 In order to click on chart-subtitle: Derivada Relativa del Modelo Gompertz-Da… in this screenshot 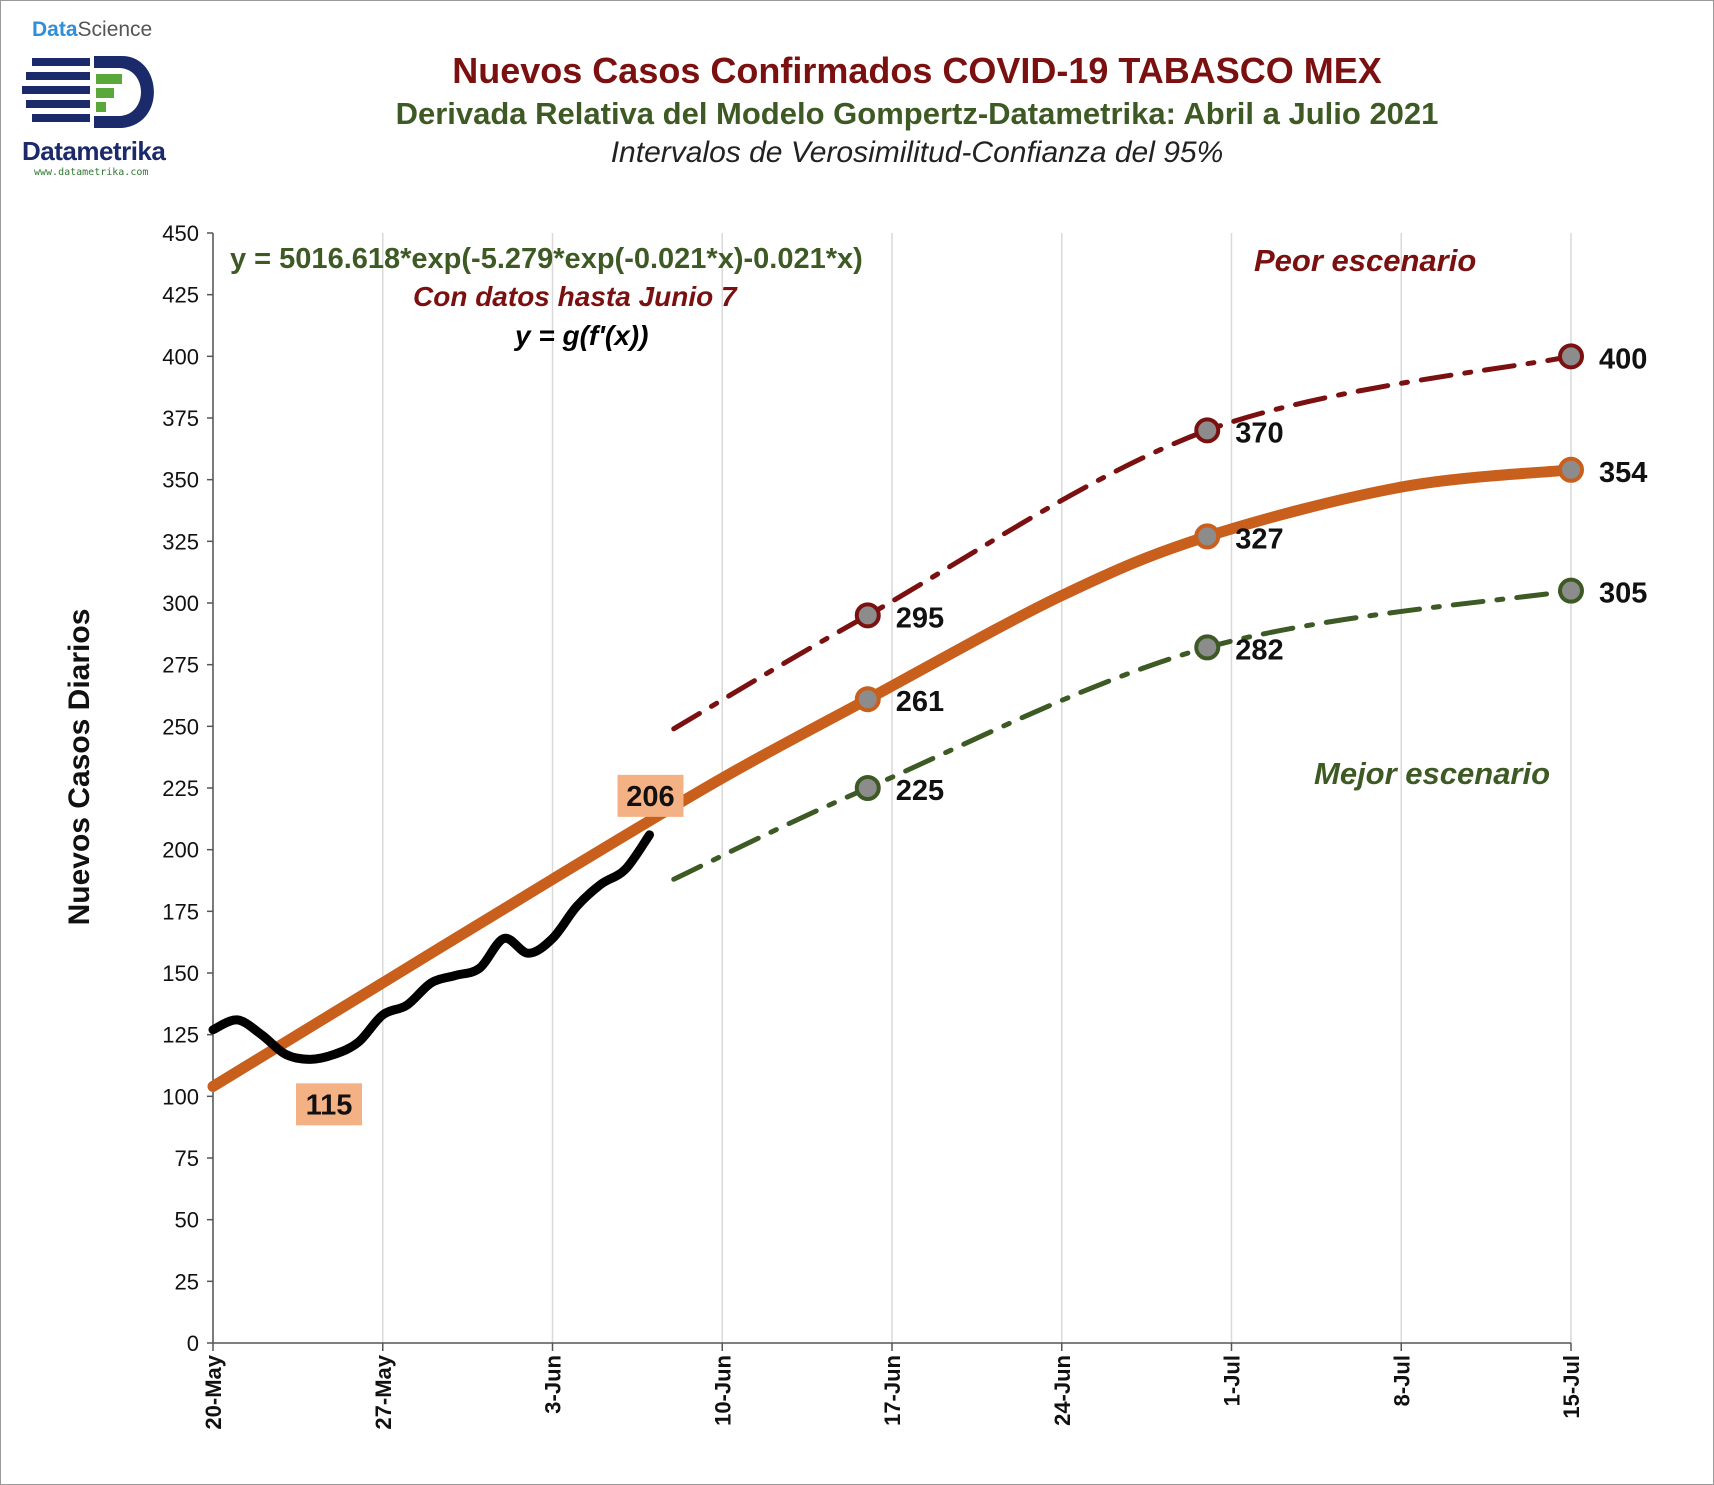, I will do `click(917, 113)`.